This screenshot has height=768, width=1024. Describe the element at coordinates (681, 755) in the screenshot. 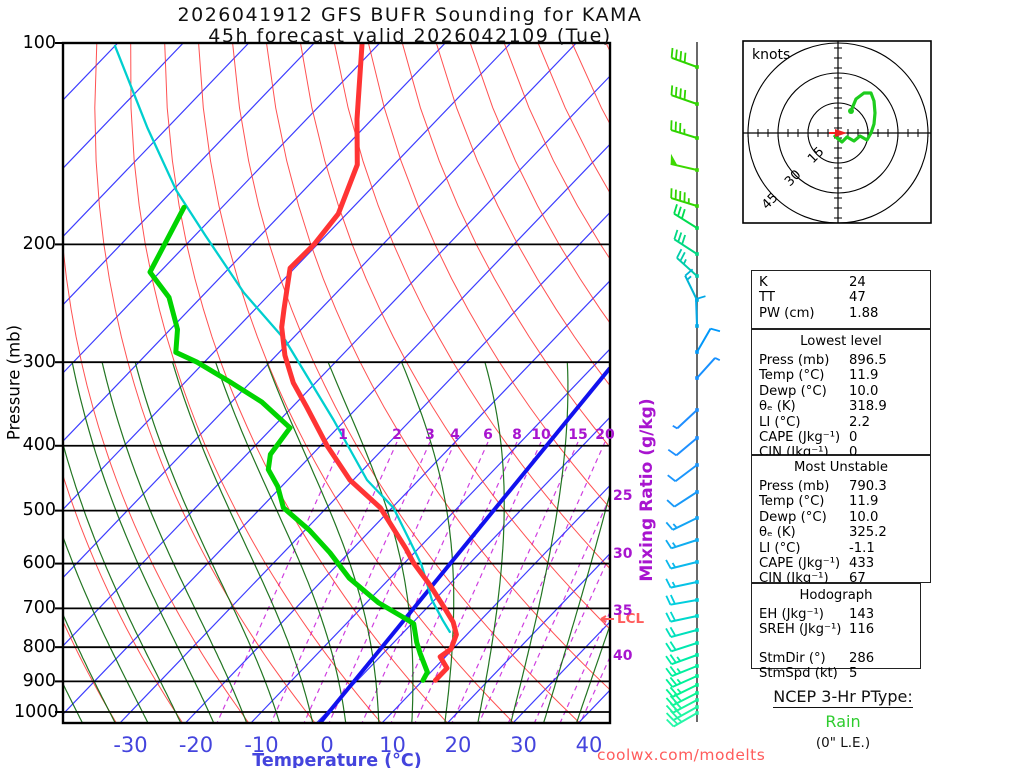

I see `watermark-link: coolwx.com/modelts` at that location.